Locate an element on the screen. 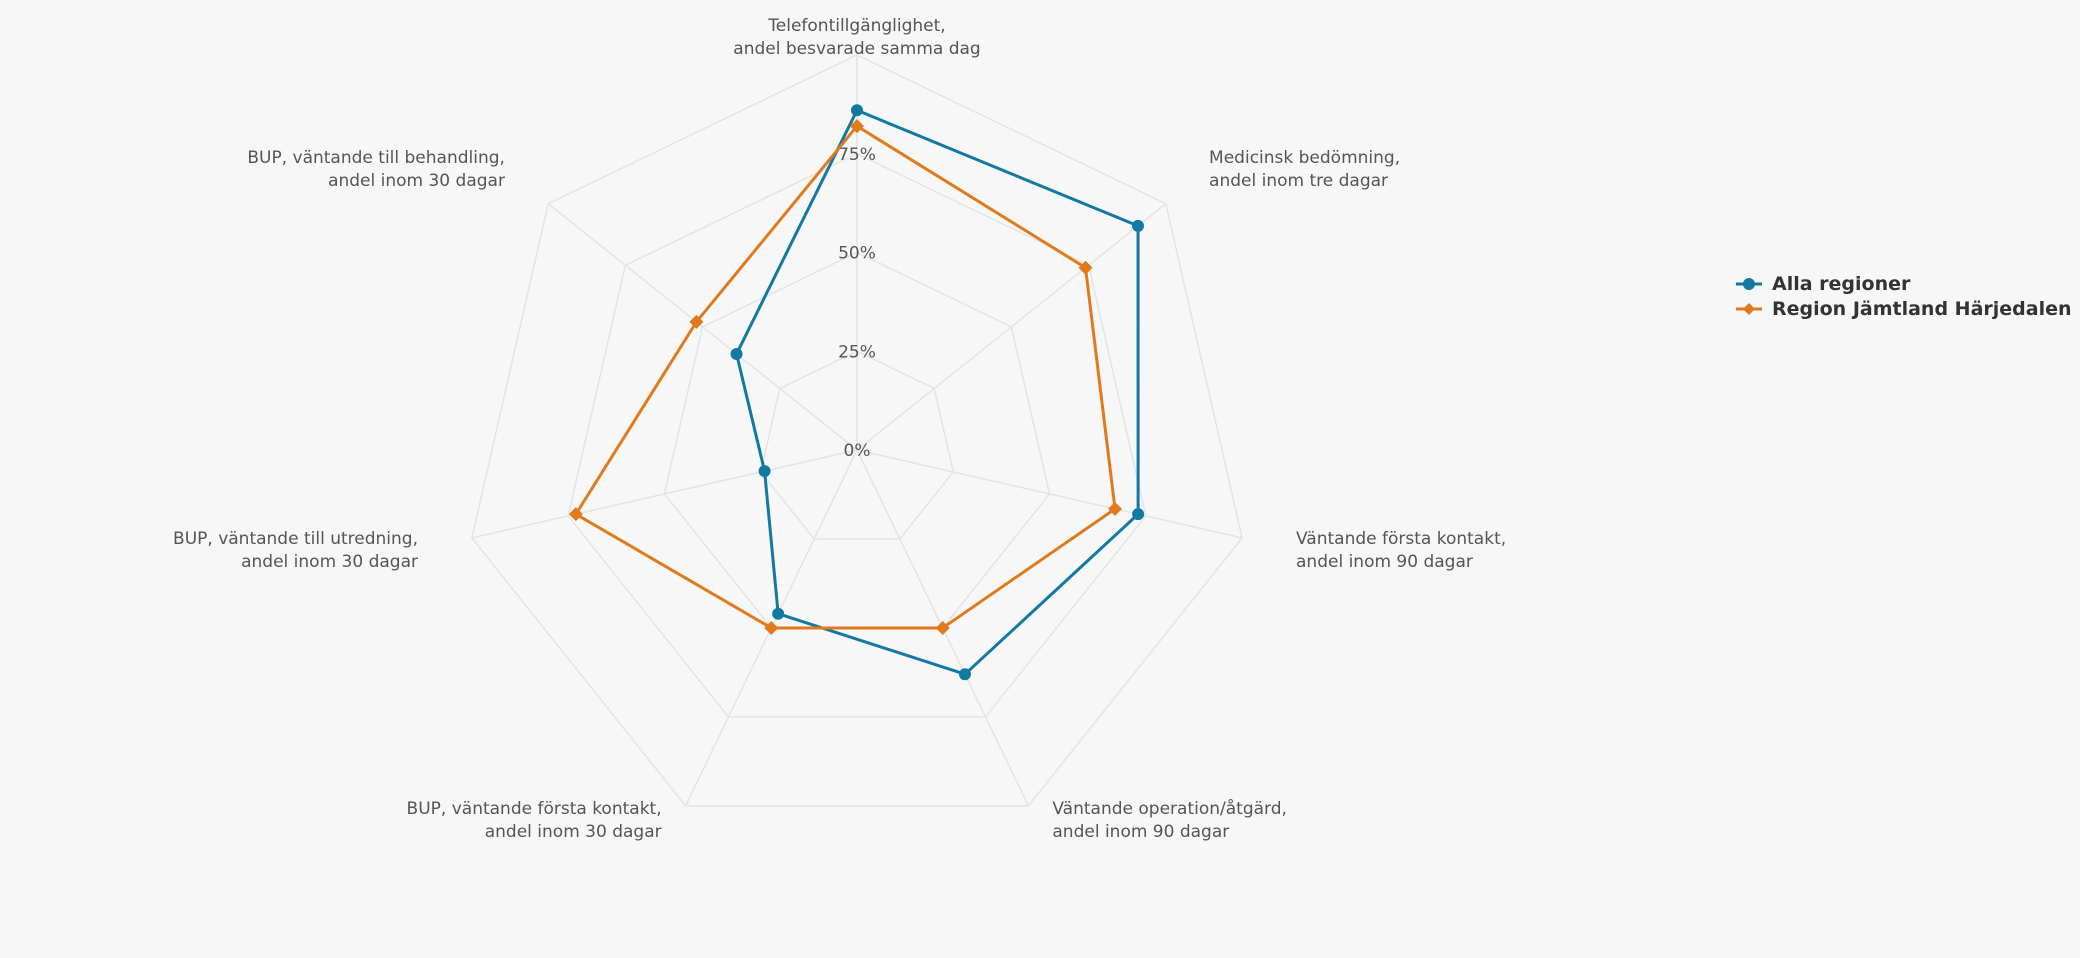 The height and width of the screenshot is (958, 2080). category-label-line: andel inom tre dagar is located at coordinates (1298, 181).